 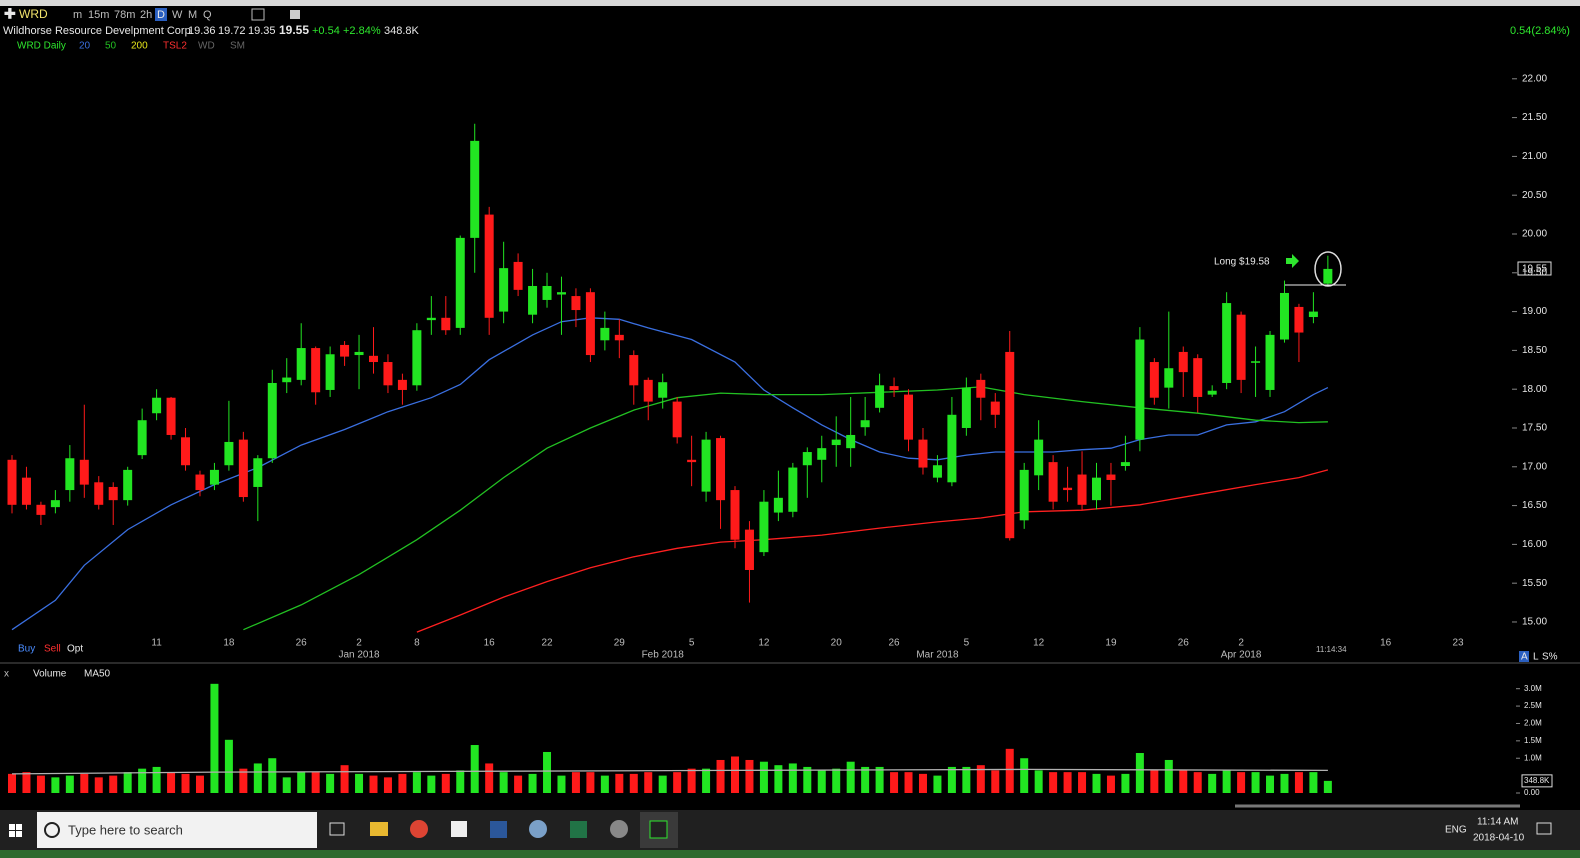 I want to click on timeframe: 15m, so click(x=98, y=15).